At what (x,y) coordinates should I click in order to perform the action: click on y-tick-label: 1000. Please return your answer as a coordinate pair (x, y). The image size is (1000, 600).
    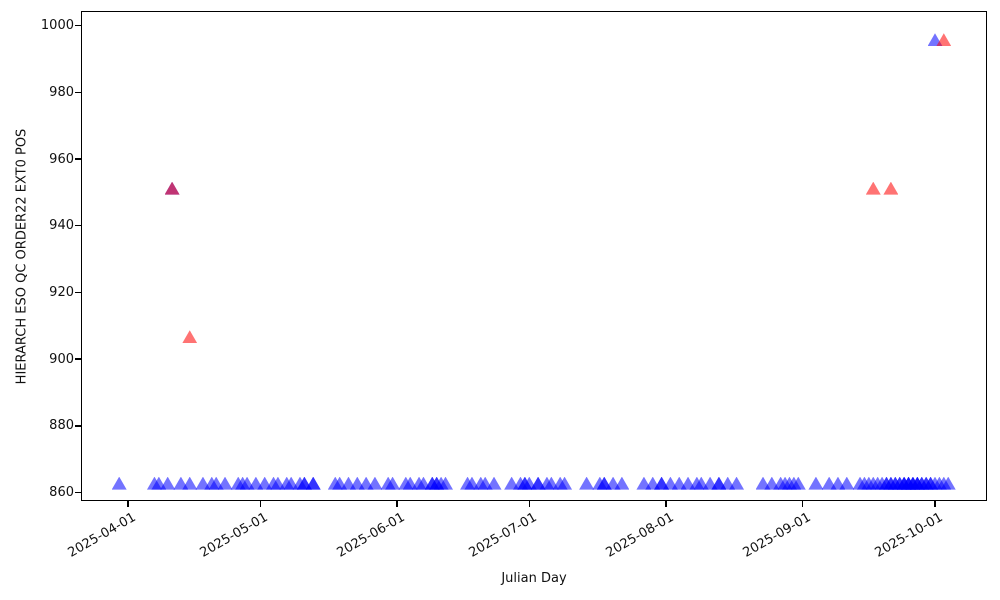
    Looking at the image, I should click on (57, 26).